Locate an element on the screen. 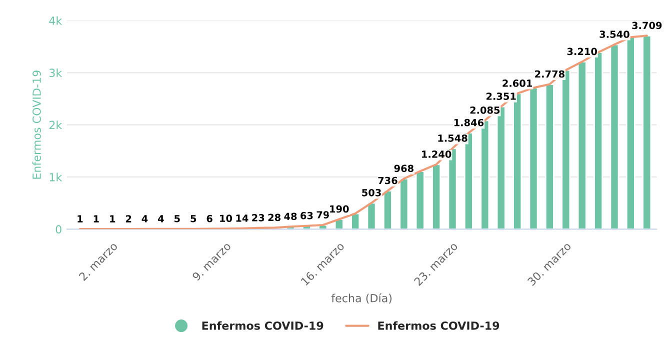  data-label: 2.351 is located at coordinates (501, 96).